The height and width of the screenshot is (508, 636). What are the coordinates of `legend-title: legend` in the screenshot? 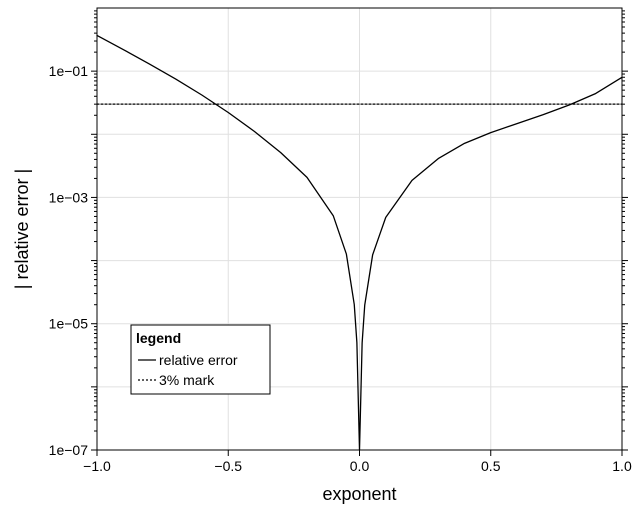 It's located at (158, 338).